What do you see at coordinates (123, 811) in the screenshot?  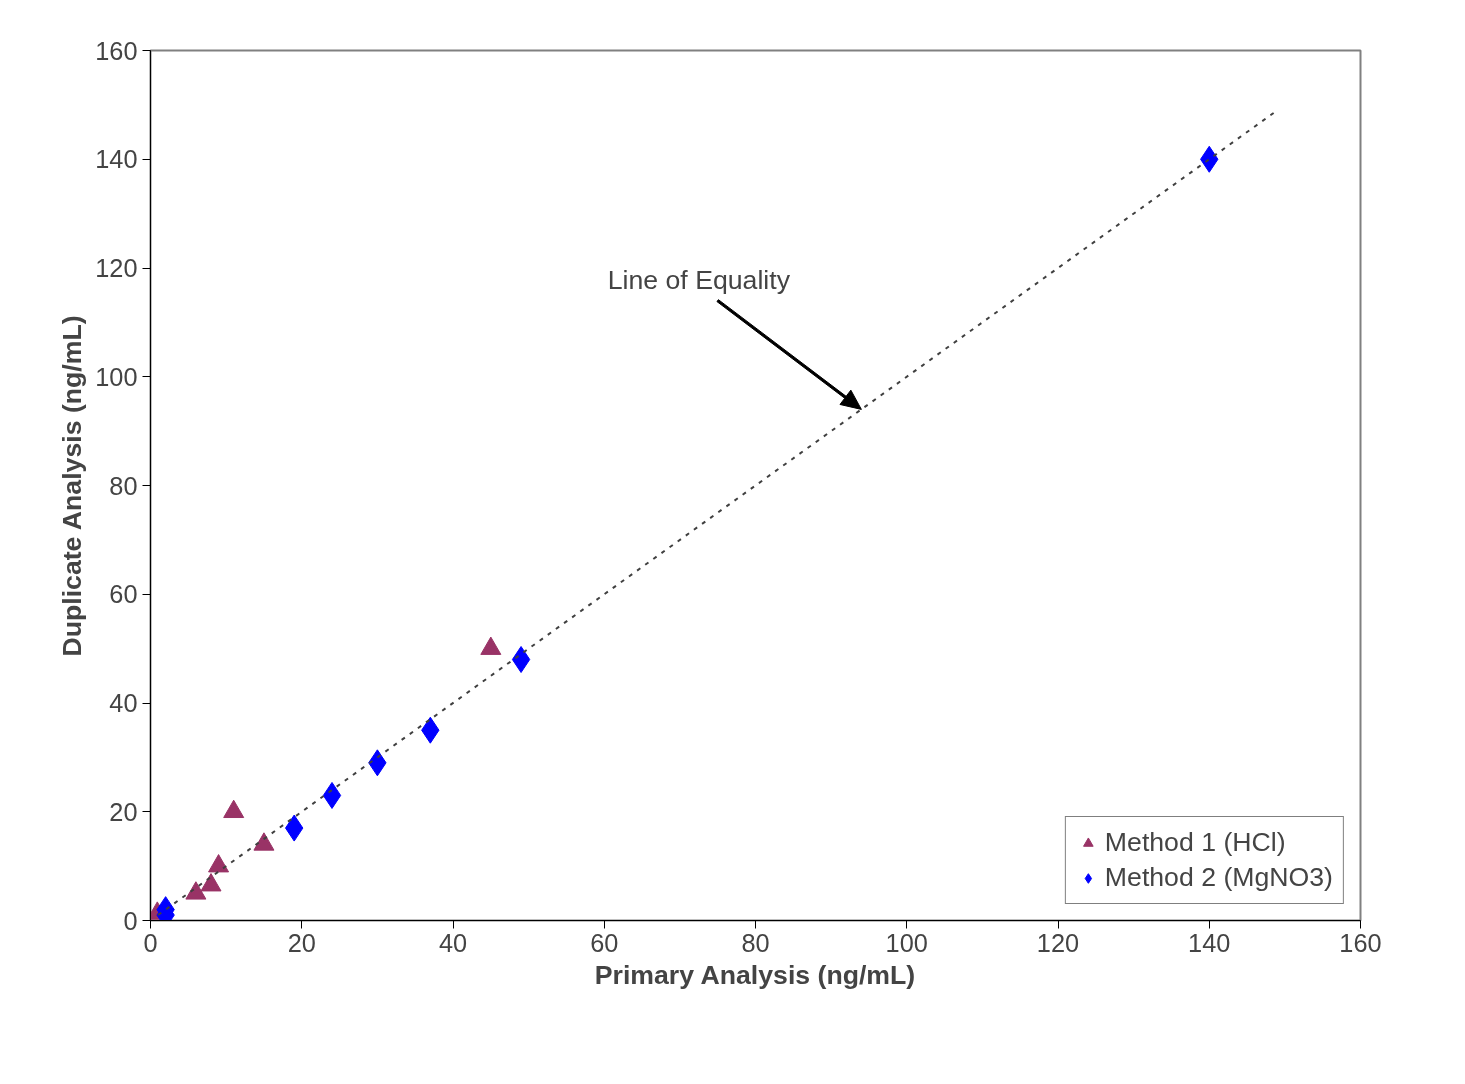 I see `y-tick-label: 20` at bounding box center [123, 811].